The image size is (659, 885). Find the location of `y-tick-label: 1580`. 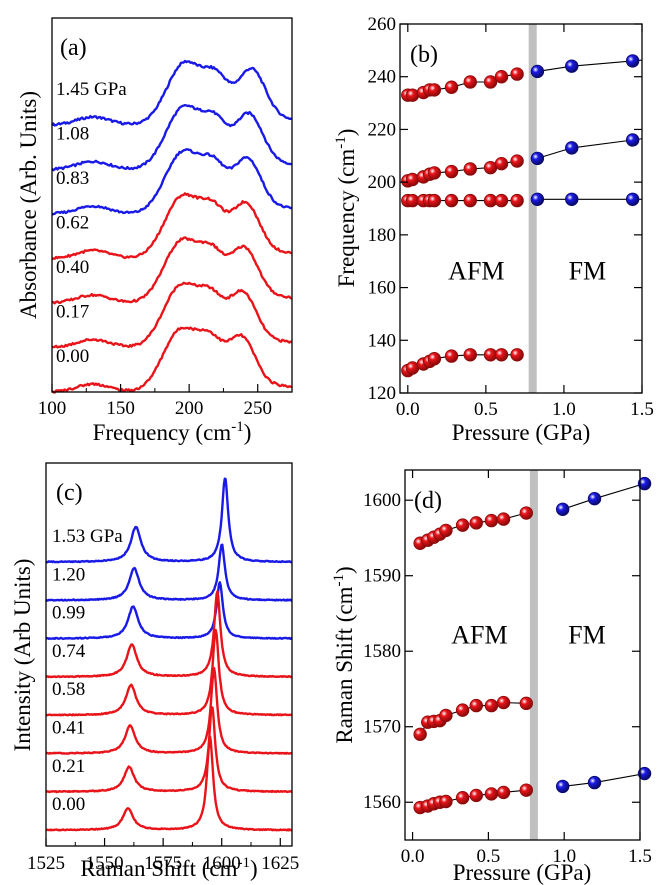

y-tick-label: 1580 is located at coordinates (382, 651).